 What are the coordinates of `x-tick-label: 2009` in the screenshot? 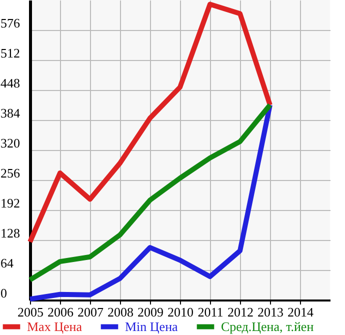 It's located at (151, 312).